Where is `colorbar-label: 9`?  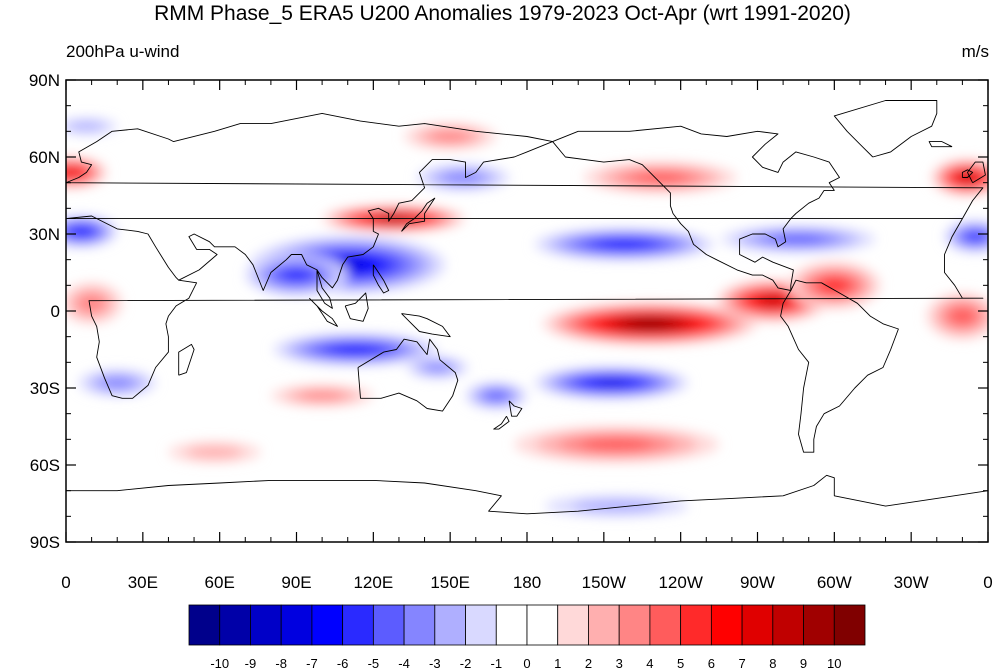 colorbar-label: 9 is located at coordinates (803, 663).